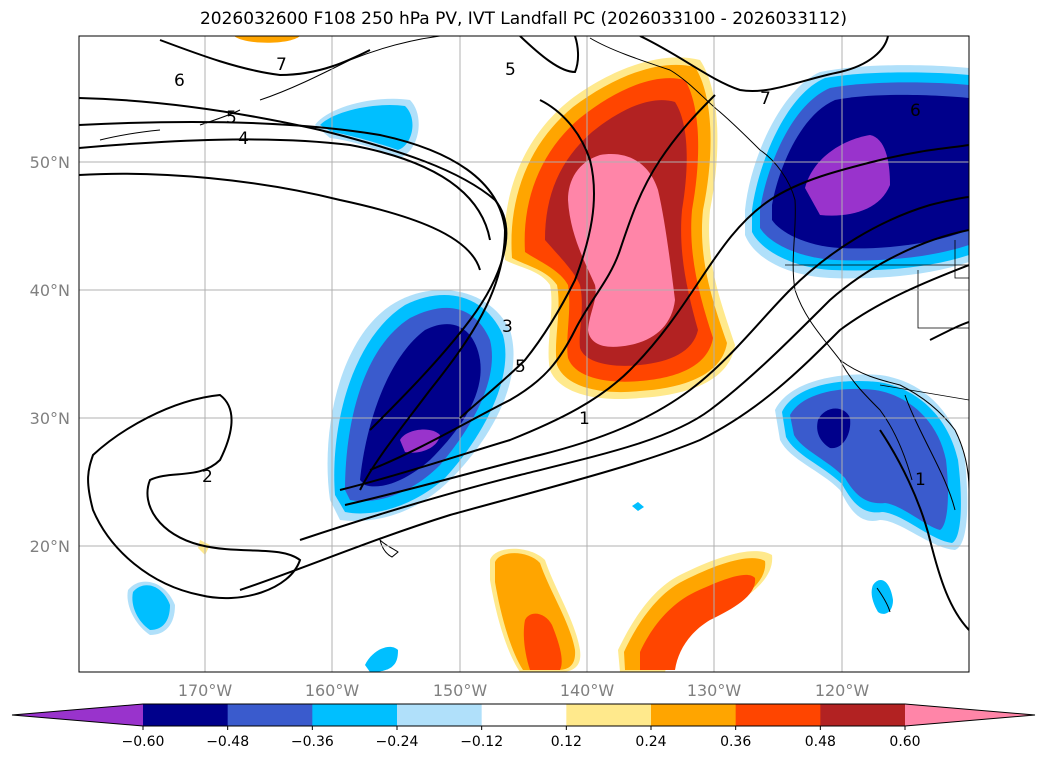 This screenshot has width=1047, height=765. What do you see at coordinates (381, 659) in the screenshot?
I see `negative-anomaly-small-south` at bounding box center [381, 659].